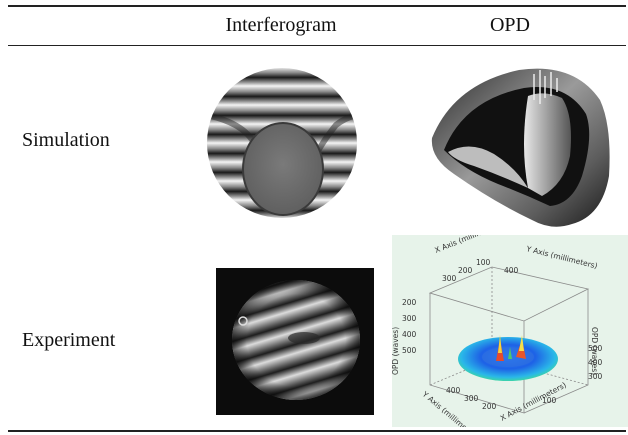 Image resolution: width=628 pixels, height=435 pixels. What do you see at coordinates (409, 318) in the screenshot?
I see `z-tick-2: 300` at bounding box center [409, 318].